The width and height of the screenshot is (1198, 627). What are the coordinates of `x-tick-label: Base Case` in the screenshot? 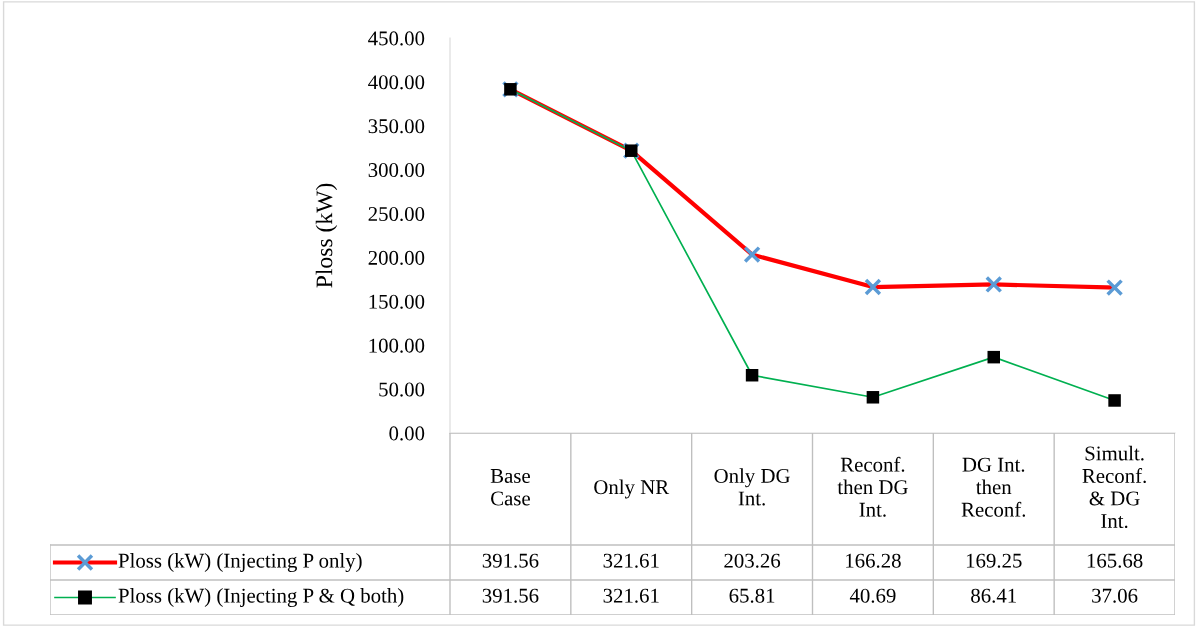 It's located at (510, 487).